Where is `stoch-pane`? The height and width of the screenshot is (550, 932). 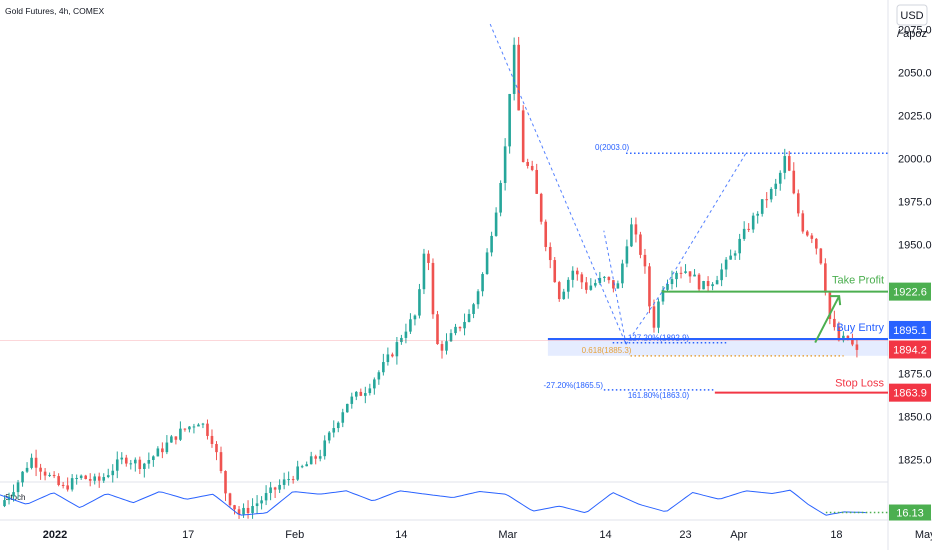
stoch-pane is located at coordinates (444, 502).